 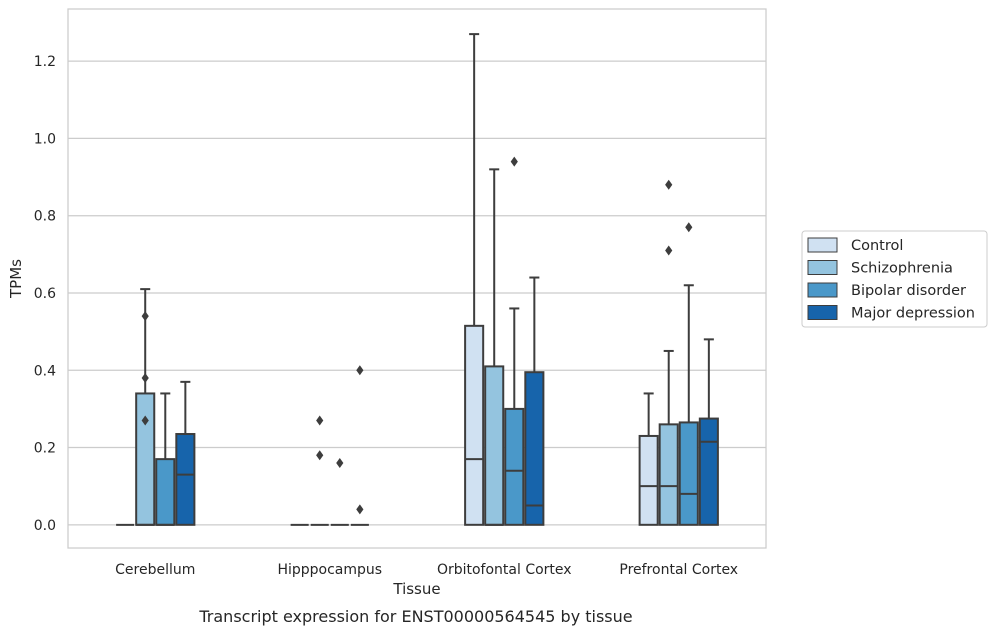 I want to click on legend-label: Schizophrenia, so click(x=902, y=269).